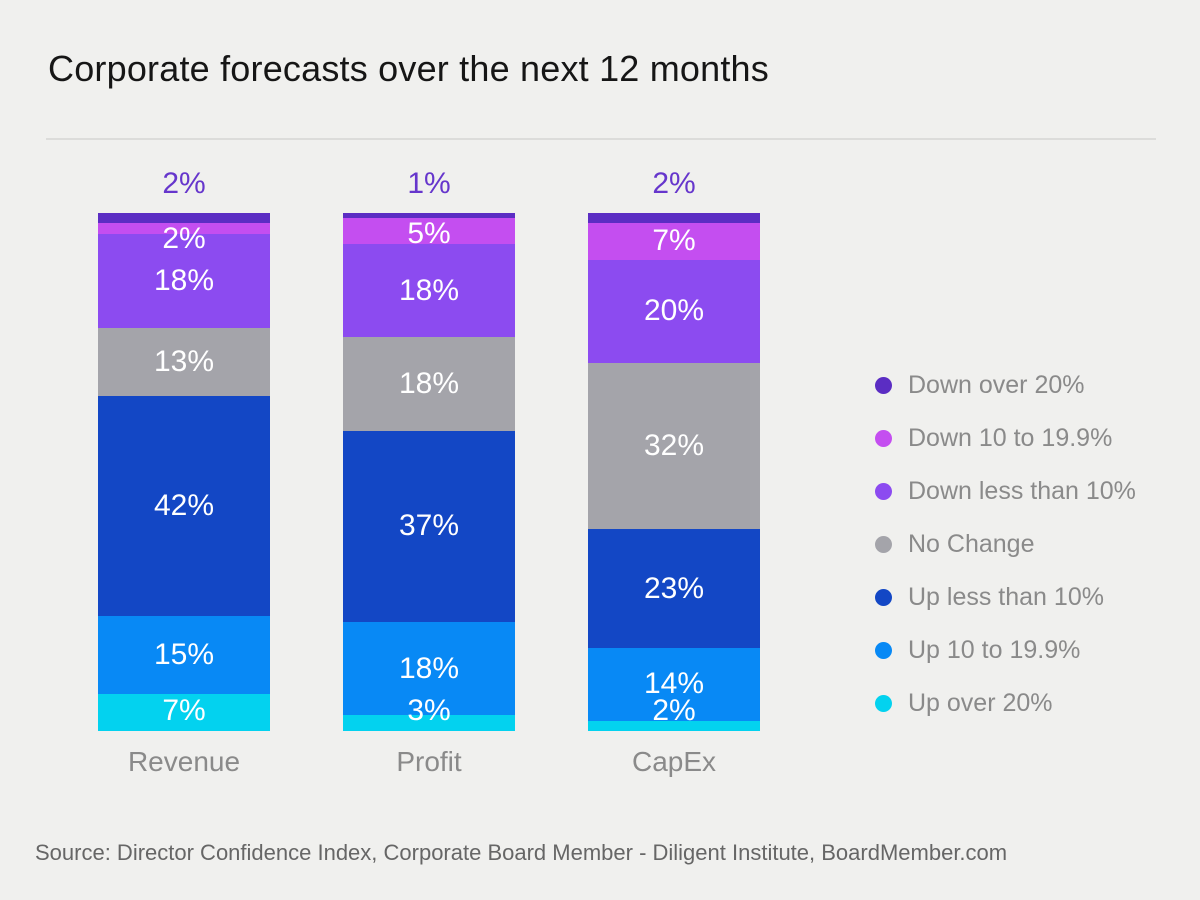 The height and width of the screenshot is (900, 1200). What do you see at coordinates (1010, 437) in the screenshot?
I see `legend-item-label: Down 10 to 19.9%` at bounding box center [1010, 437].